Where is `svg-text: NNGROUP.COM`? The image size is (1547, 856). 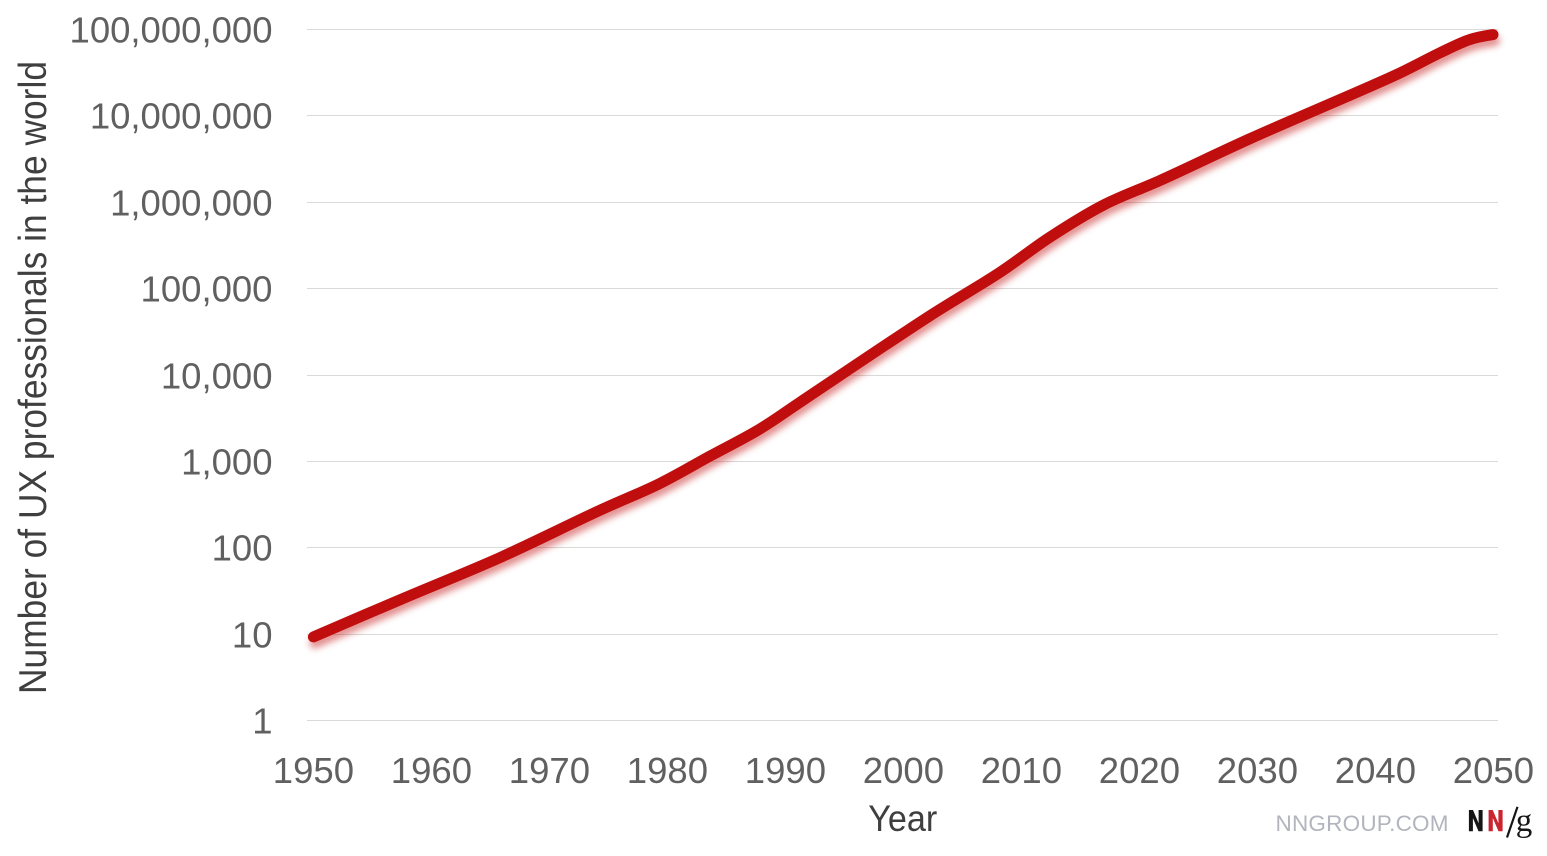 svg-text: NNGROUP.COM is located at coordinates (1362, 823).